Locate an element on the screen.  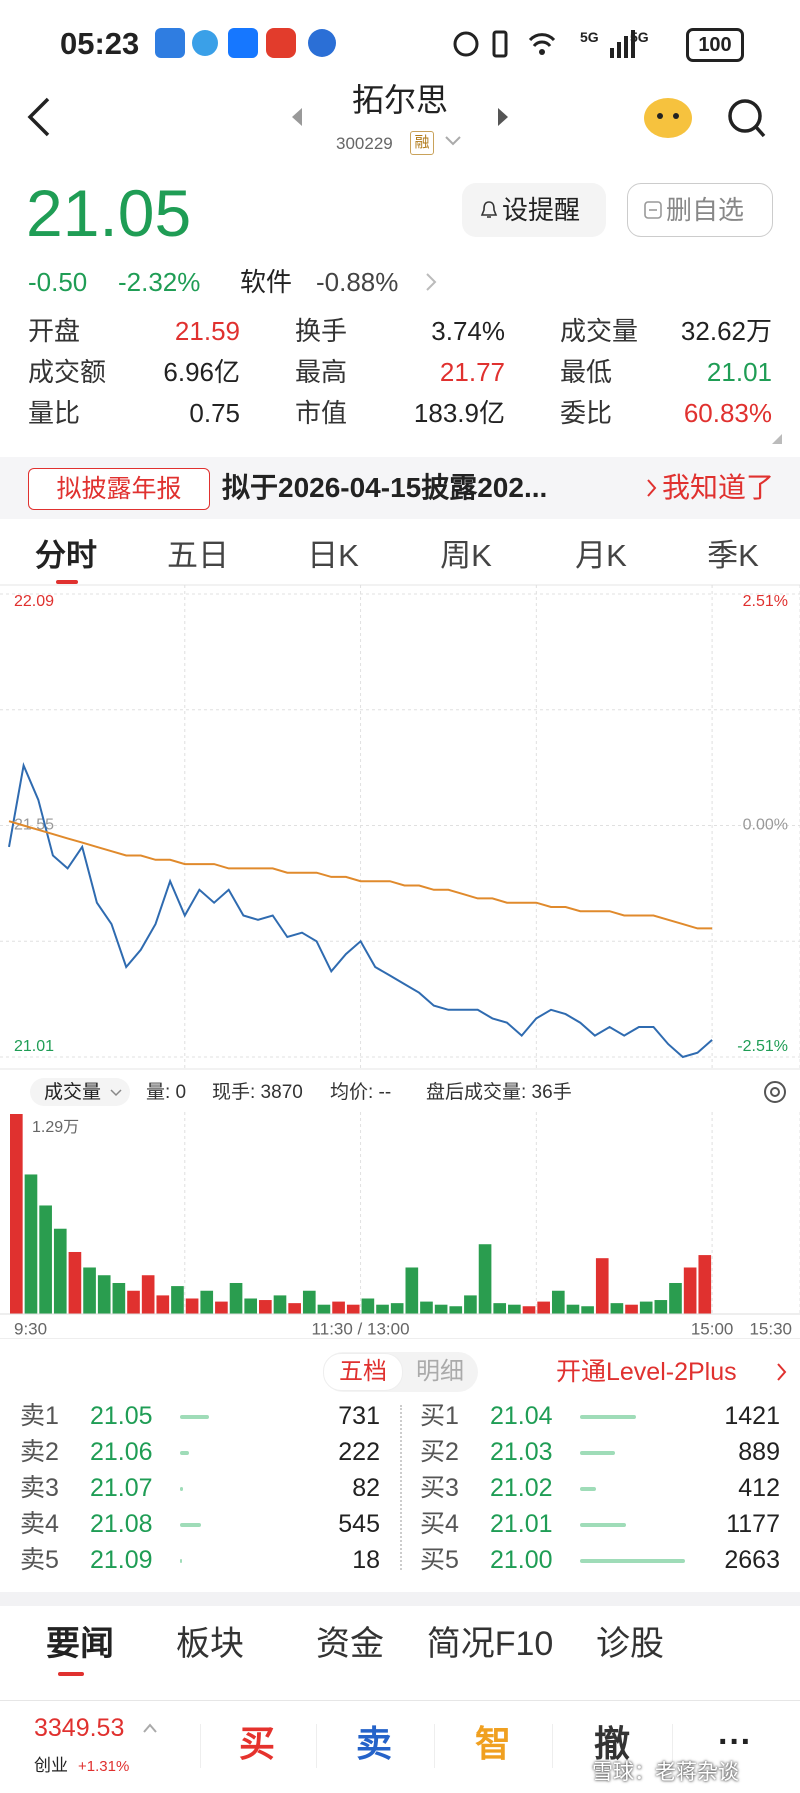
notice-action: 我知道了 is located at coordinates (718, 487).